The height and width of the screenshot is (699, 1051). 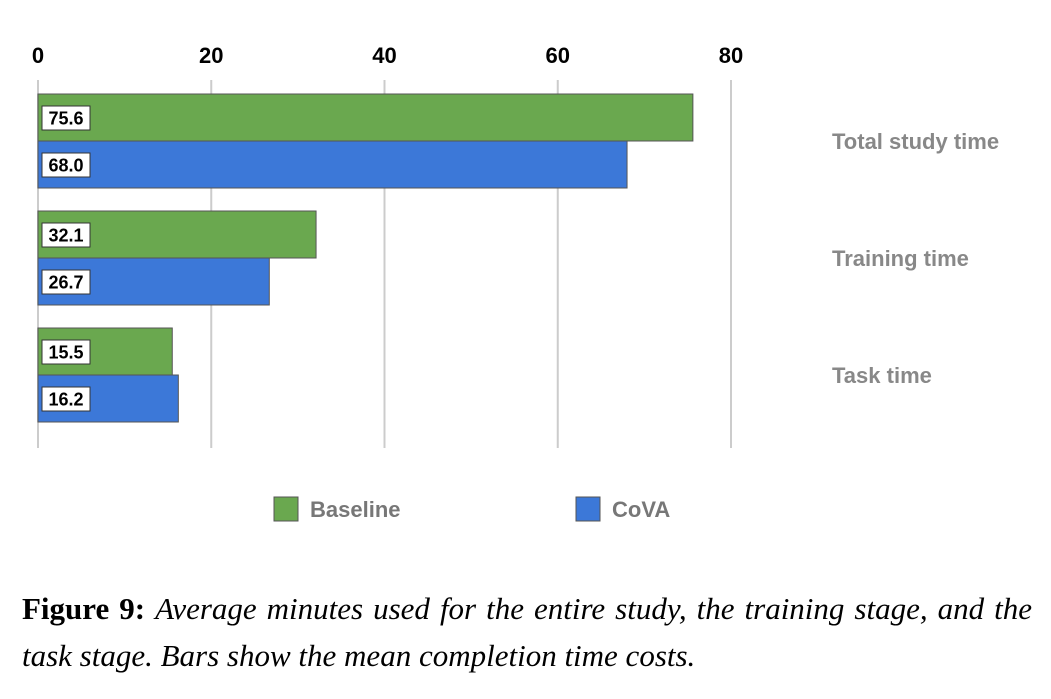 I want to click on data-label: 75.6, so click(x=65, y=119).